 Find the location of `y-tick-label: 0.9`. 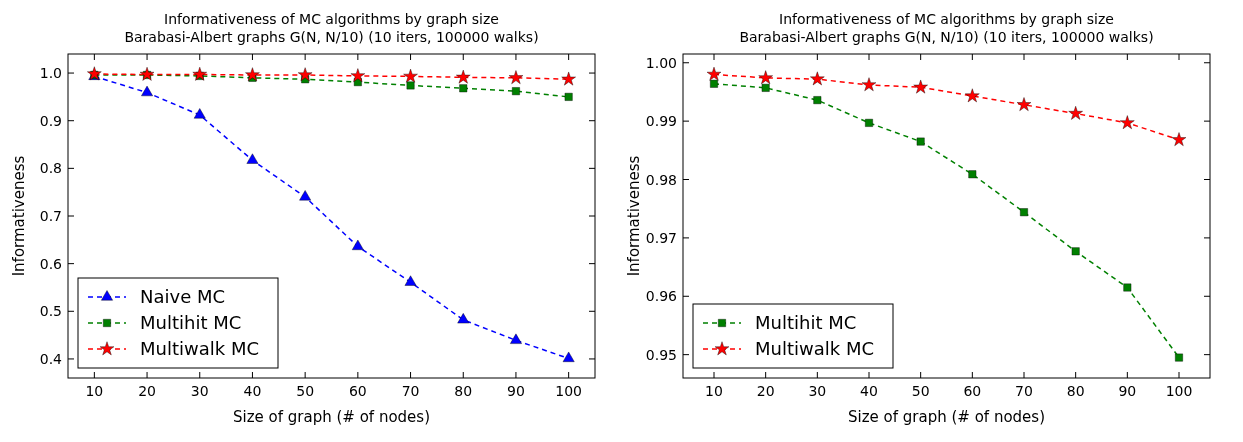

y-tick-label: 0.9 is located at coordinates (50, 120).